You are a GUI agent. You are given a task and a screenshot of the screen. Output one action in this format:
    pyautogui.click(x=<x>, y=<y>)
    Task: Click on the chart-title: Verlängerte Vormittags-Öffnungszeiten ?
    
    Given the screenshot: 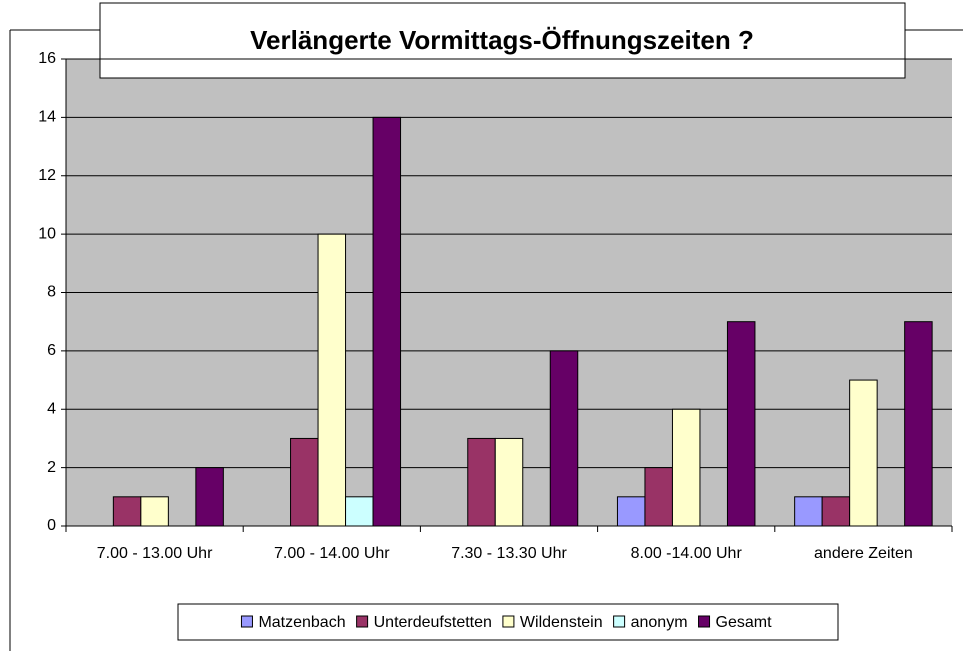 What is the action you would take?
    pyautogui.click(x=502, y=40)
    